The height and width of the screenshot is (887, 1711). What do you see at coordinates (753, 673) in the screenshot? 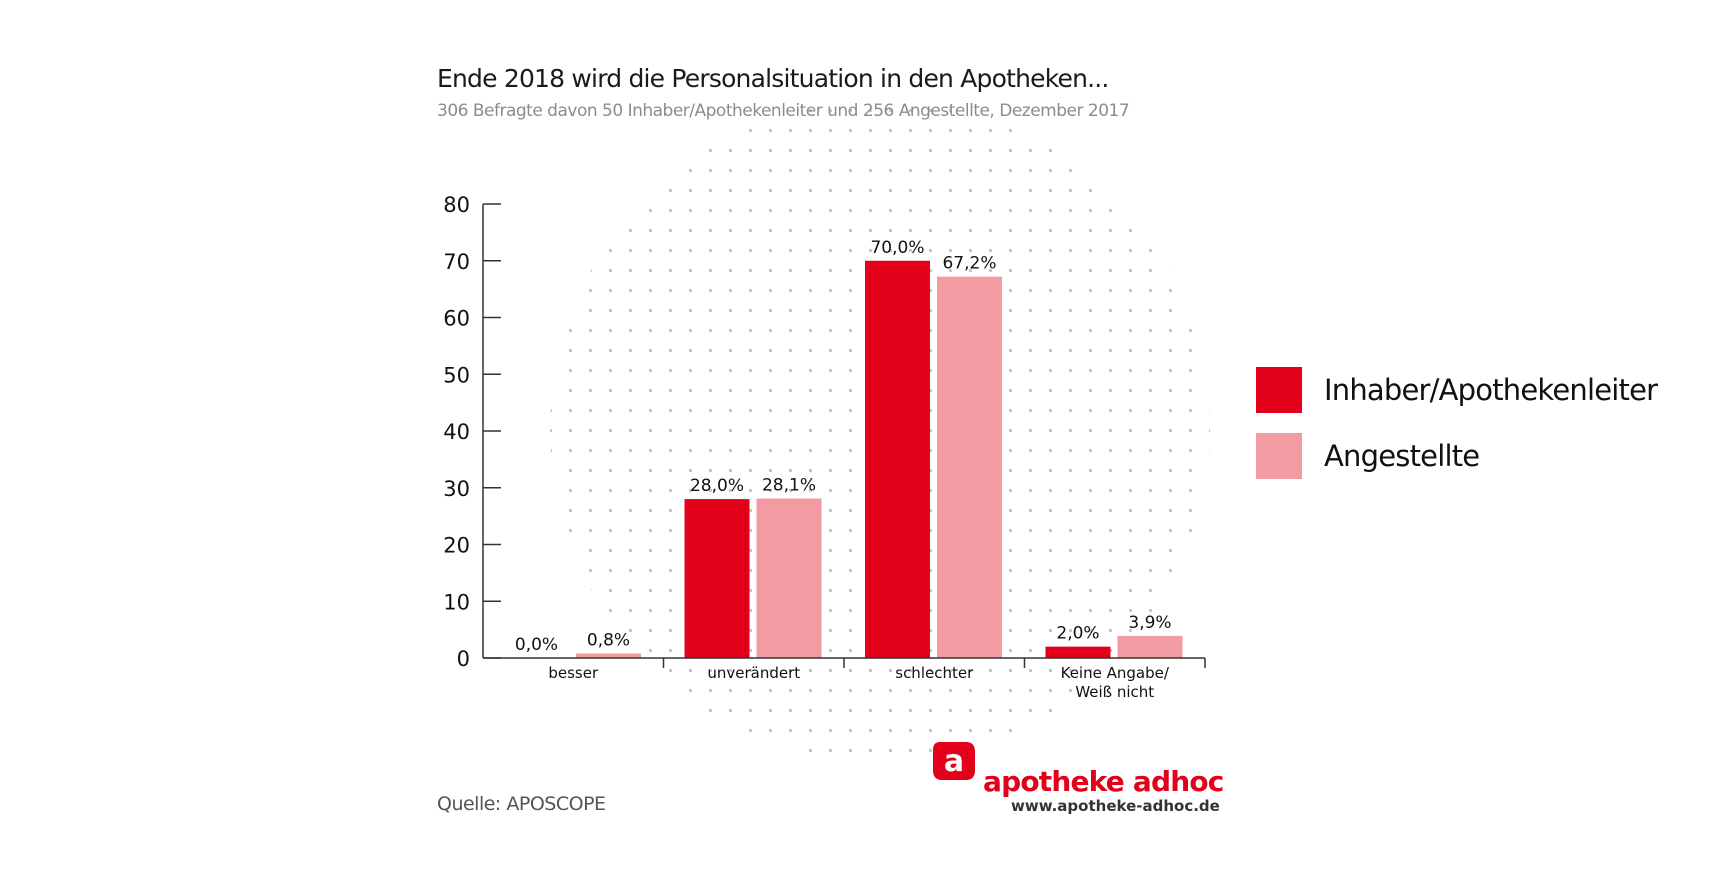
I see `x-tick-label: unverändert` at bounding box center [753, 673].